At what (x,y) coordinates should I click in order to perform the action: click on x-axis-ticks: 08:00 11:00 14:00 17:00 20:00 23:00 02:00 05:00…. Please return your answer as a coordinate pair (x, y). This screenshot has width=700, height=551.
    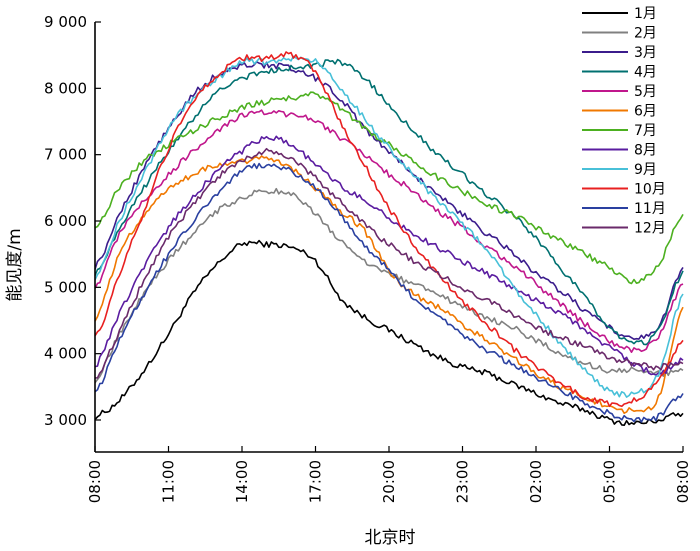
    Looking at the image, I should click on (389, 474).